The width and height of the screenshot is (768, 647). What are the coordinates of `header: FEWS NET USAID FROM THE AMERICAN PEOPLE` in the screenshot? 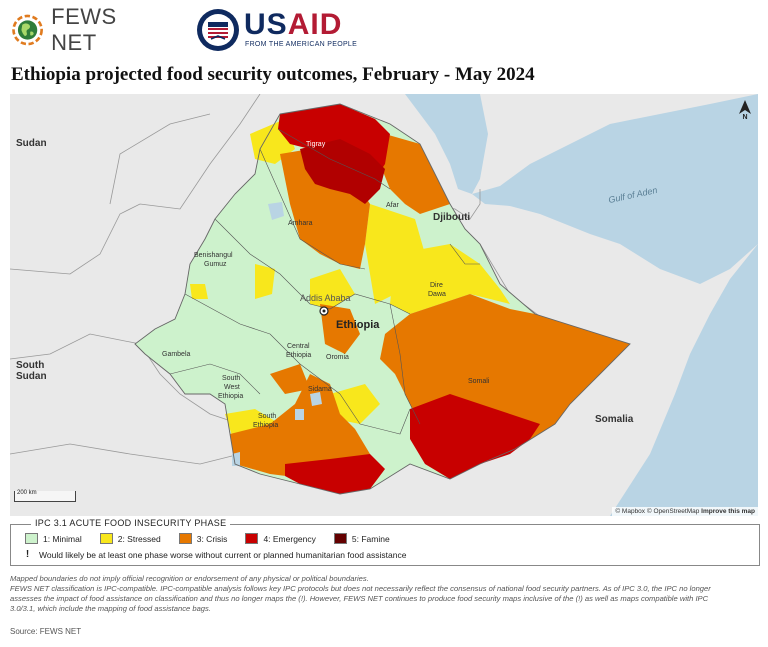 It's located at (384, 29).